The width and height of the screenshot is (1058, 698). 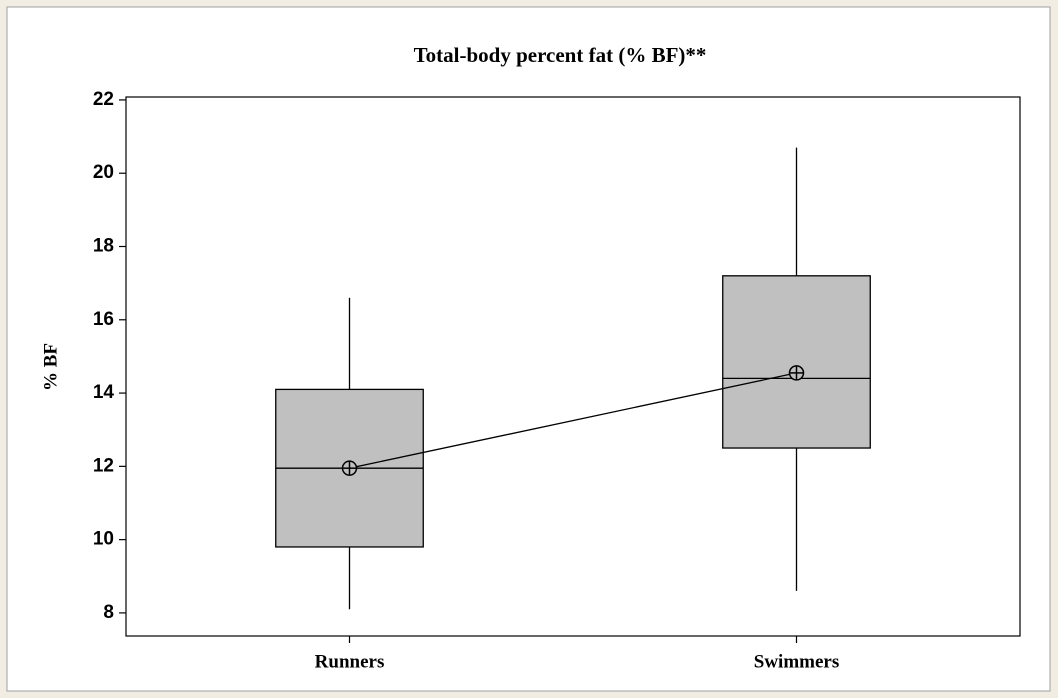 I want to click on x-tick-label: Swimmers, so click(x=796, y=661).